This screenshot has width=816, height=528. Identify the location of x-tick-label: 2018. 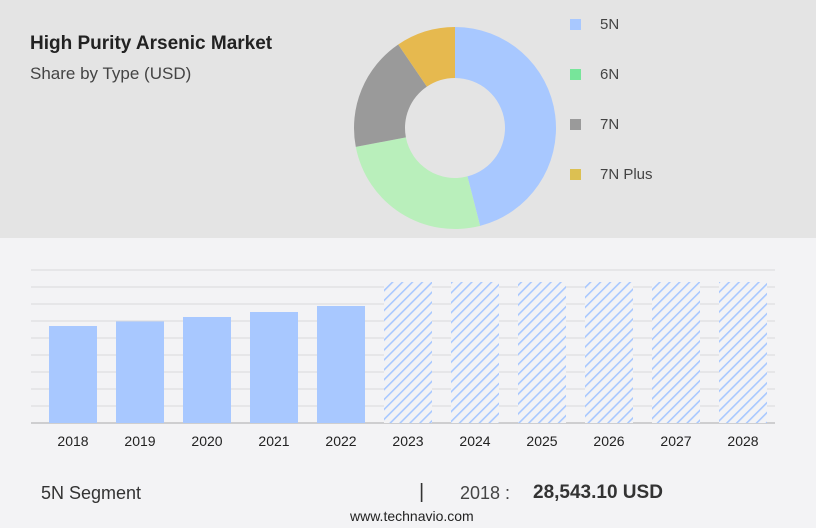
(72, 441).